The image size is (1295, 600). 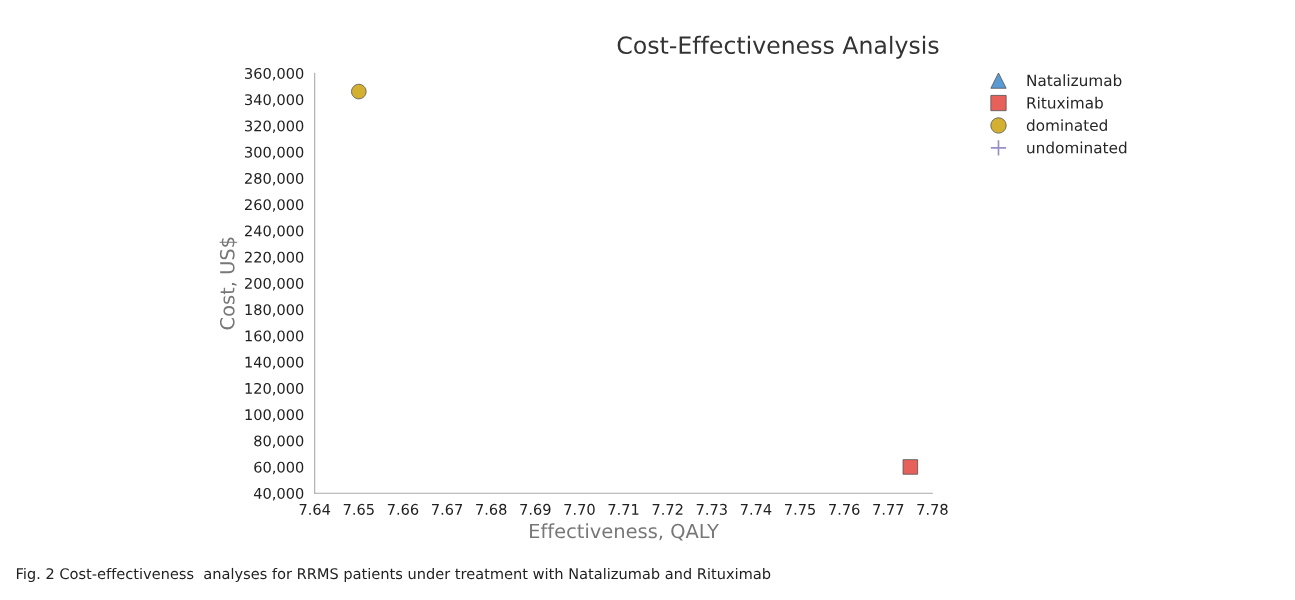 I want to click on y-tick-label: 340,000, so click(x=274, y=100).